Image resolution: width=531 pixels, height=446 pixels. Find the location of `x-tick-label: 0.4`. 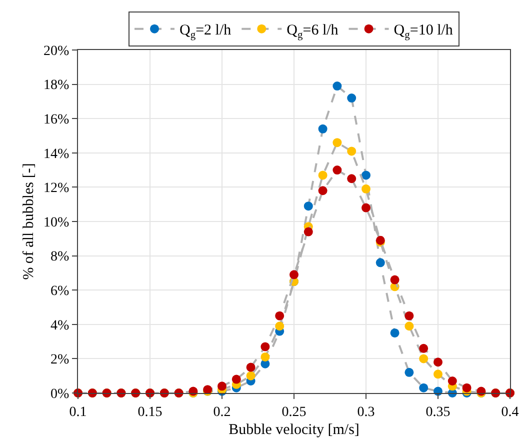

x-tick-label: 0.4 is located at coordinates (510, 412).